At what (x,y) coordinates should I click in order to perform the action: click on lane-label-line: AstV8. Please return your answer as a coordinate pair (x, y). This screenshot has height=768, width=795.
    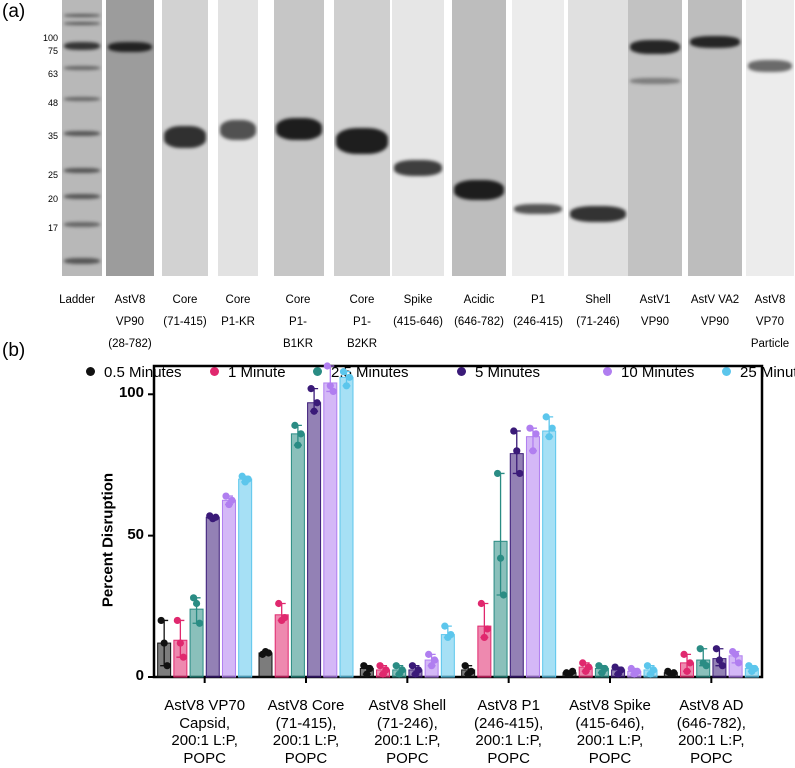
    Looking at the image, I should click on (130, 300).